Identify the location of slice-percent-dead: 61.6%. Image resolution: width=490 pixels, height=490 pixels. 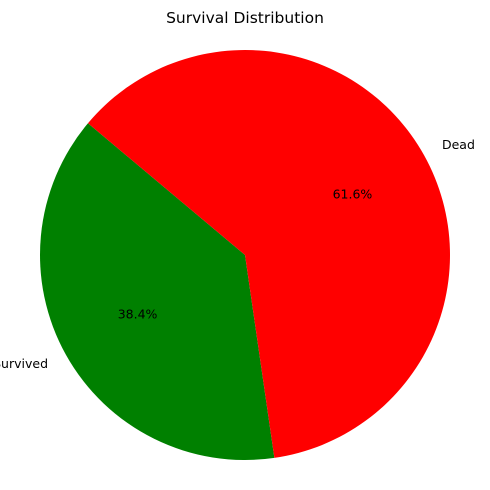
(353, 194).